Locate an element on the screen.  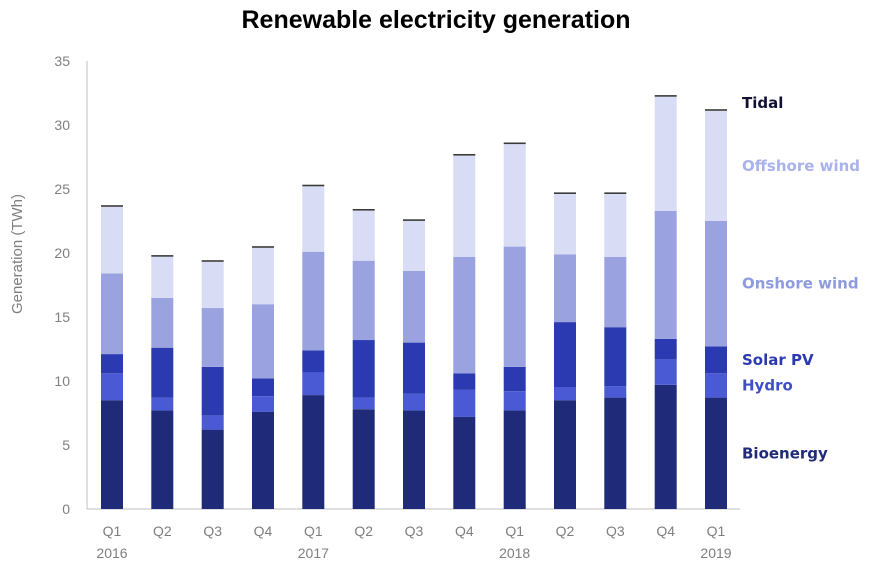
x-year-label: 2016 is located at coordinates (111, 553).